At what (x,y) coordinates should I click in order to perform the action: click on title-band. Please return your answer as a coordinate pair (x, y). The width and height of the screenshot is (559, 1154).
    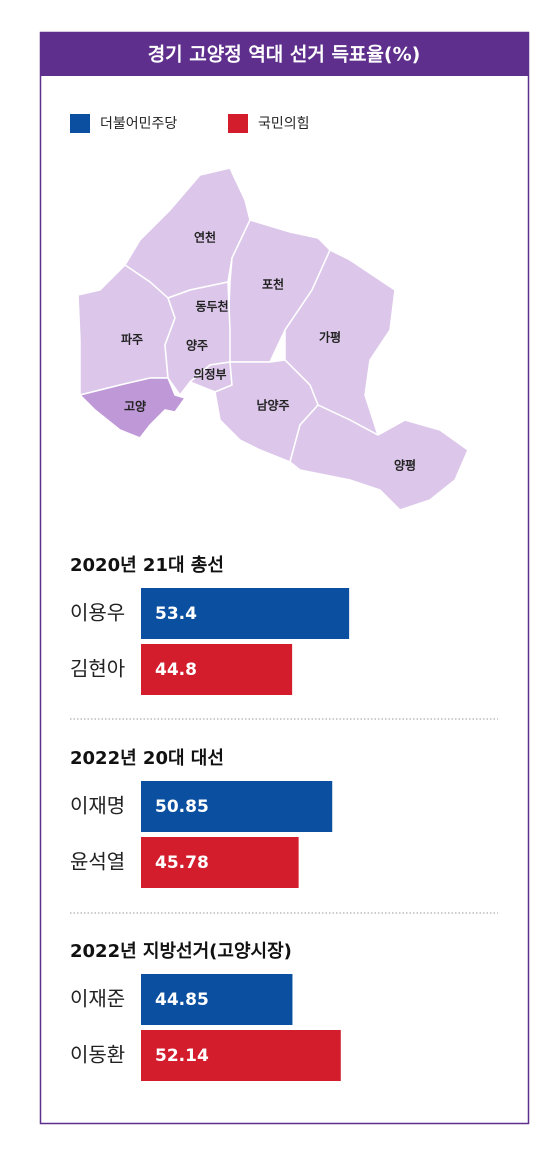
    Looking at the image, I should click on (284, 54).